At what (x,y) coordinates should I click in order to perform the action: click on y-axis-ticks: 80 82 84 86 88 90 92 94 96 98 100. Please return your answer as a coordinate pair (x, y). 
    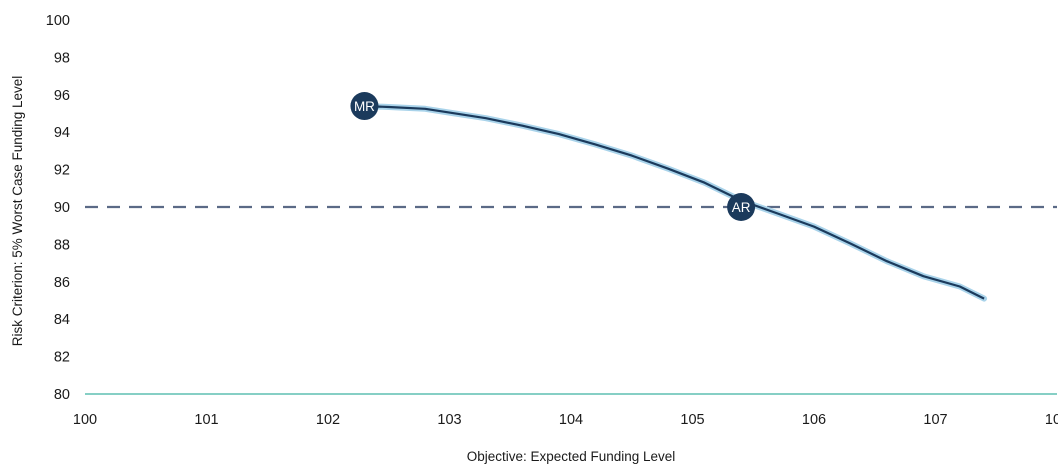
    Looking at the image, I should click on (58, 208).